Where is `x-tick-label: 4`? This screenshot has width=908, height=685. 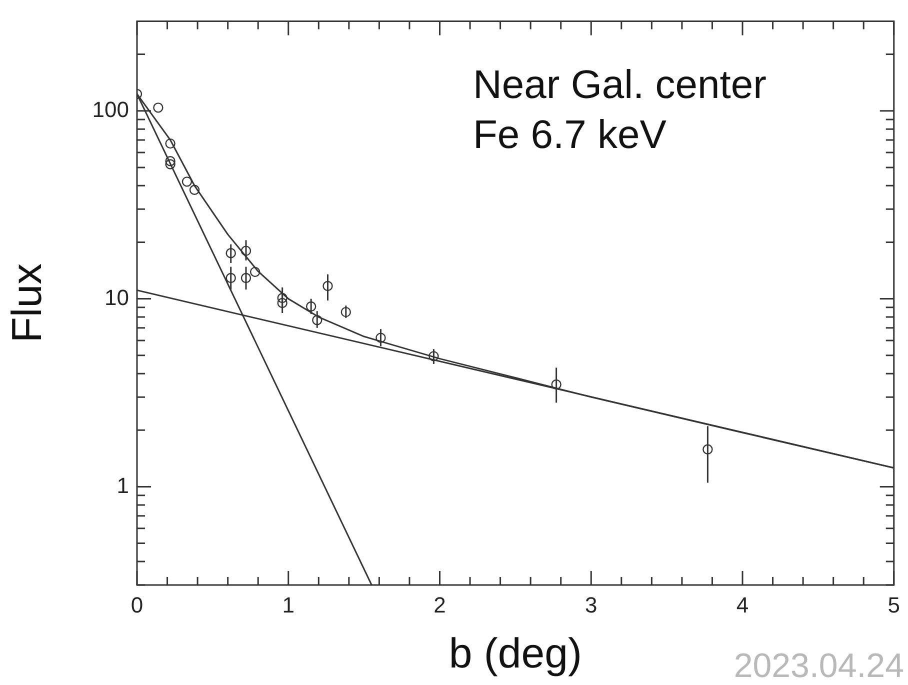
x-tick-label: 4 is located at coordinates (742, 605).